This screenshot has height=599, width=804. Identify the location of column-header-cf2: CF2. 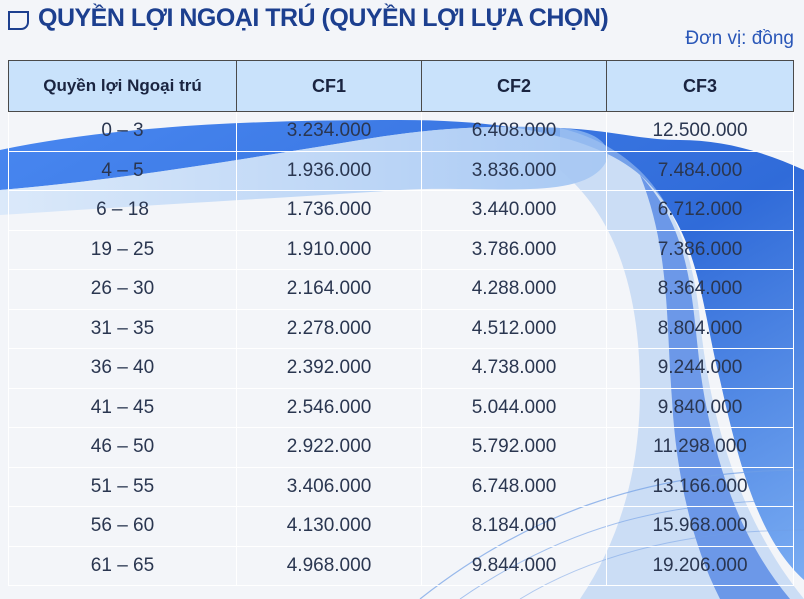
(514, 86).